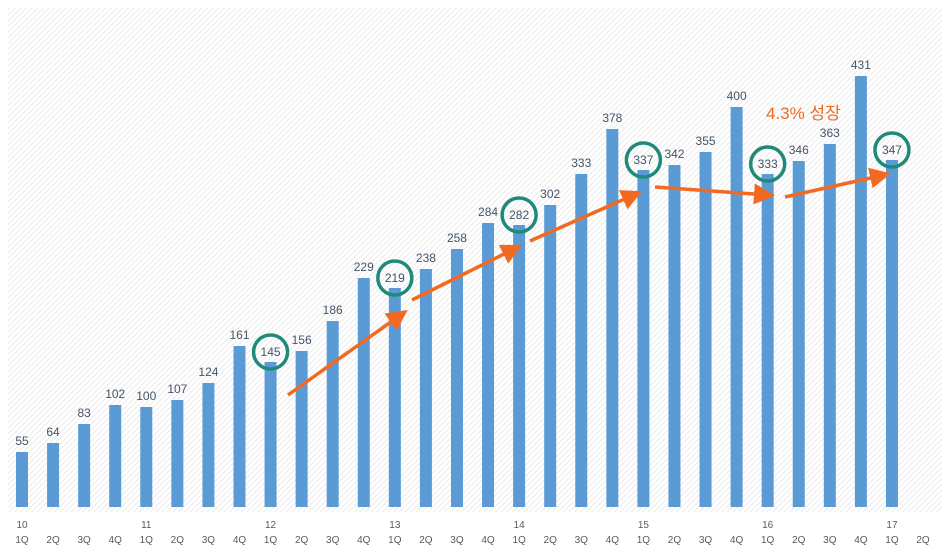 The height and width of the screenshot is (559, 950). I want to click on data-label: 355, so click(706, 141).